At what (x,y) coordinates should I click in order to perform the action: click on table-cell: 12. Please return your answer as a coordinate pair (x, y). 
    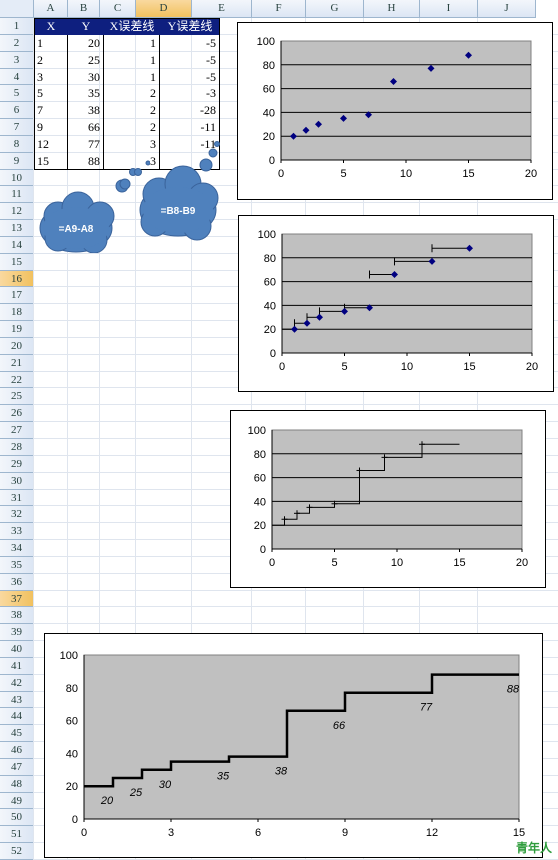
    Looking at the image, I should click on (51, 144).